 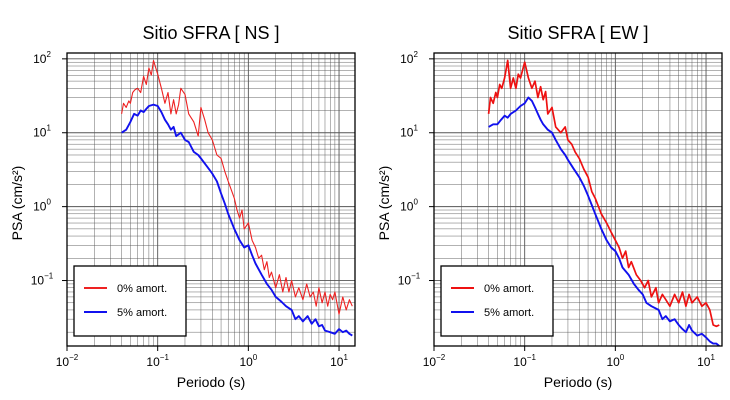 What do you see at coordinates (210, 33) in the screenshot?
I see `chart-title: Sitio SFRA [ NS ]` at bounding box center [210, 33].